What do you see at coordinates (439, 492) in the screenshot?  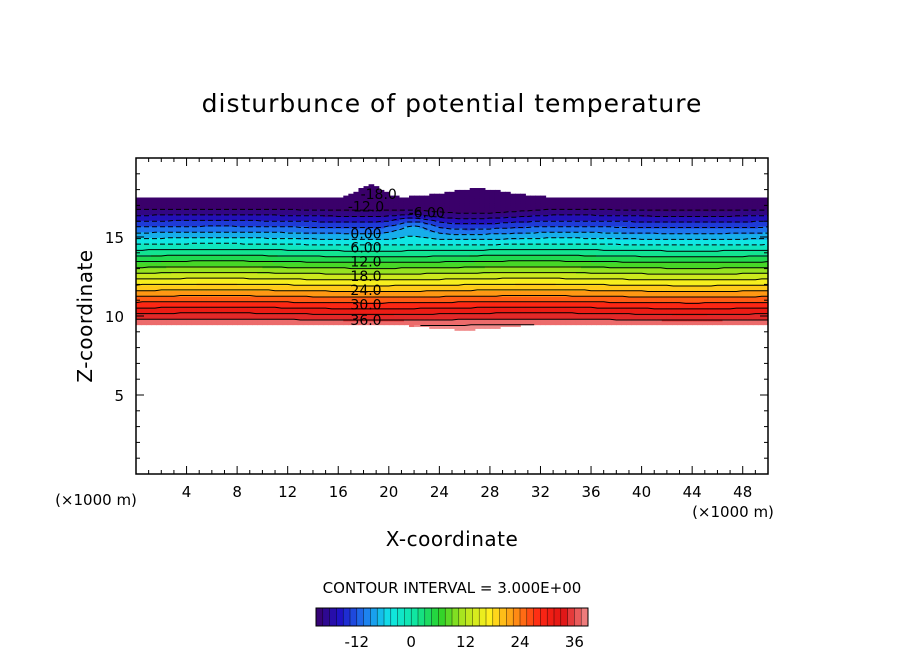 I see `x-tick-label: 24` at bounding box center [439, 492].